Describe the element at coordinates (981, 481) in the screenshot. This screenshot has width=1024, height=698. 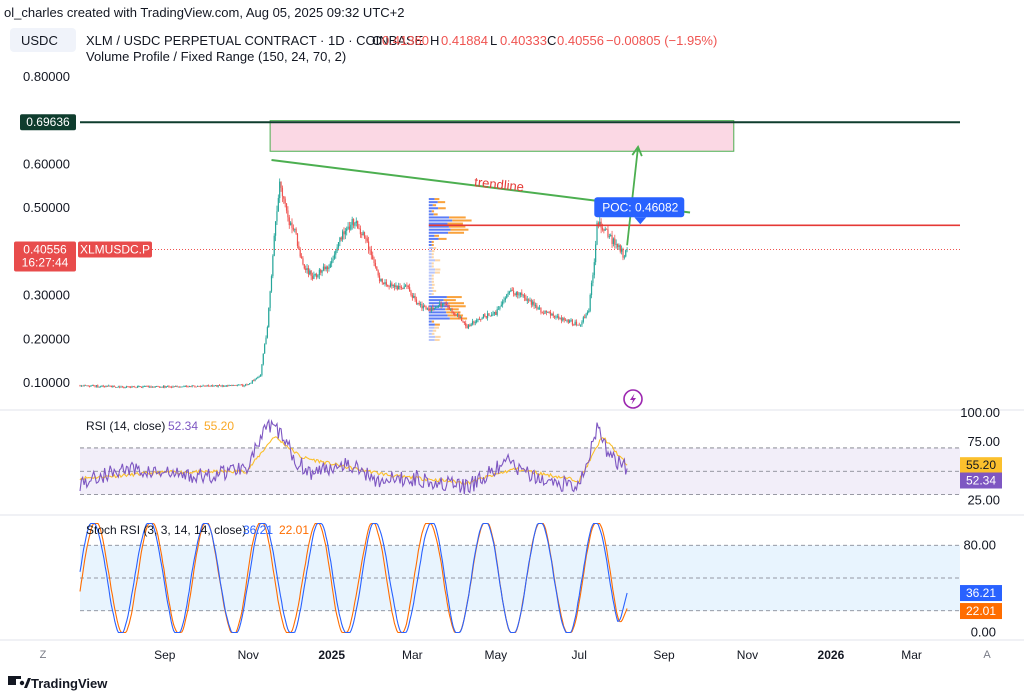
I see `rsi-value-badge-label: 52.34` at that location.